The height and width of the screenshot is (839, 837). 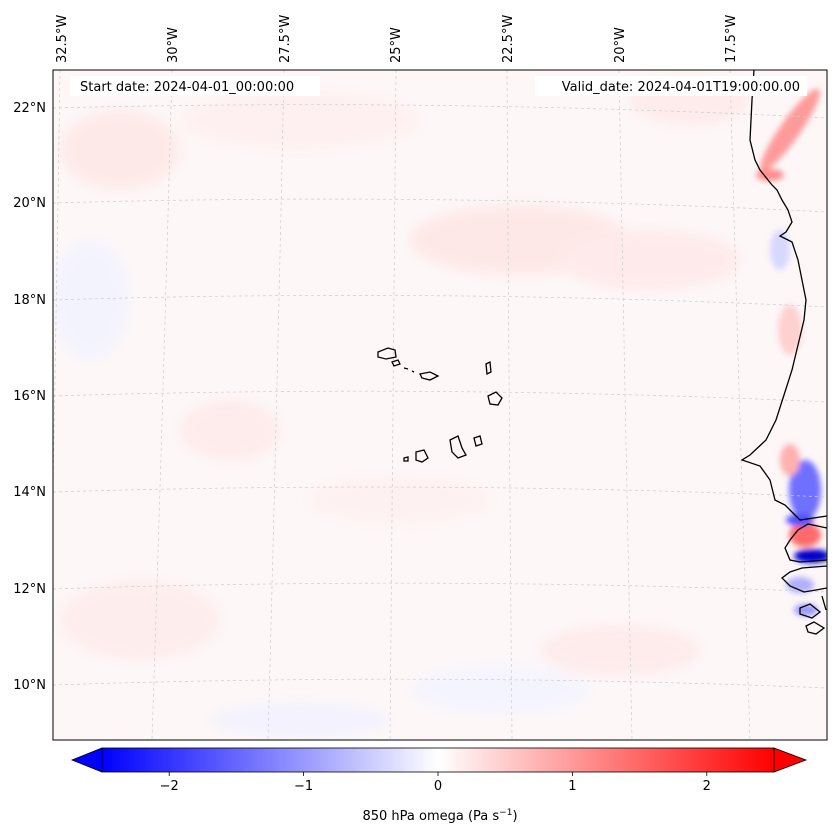 I want to click on lat-label-16n: 16°N, so click(x=29, y=396).